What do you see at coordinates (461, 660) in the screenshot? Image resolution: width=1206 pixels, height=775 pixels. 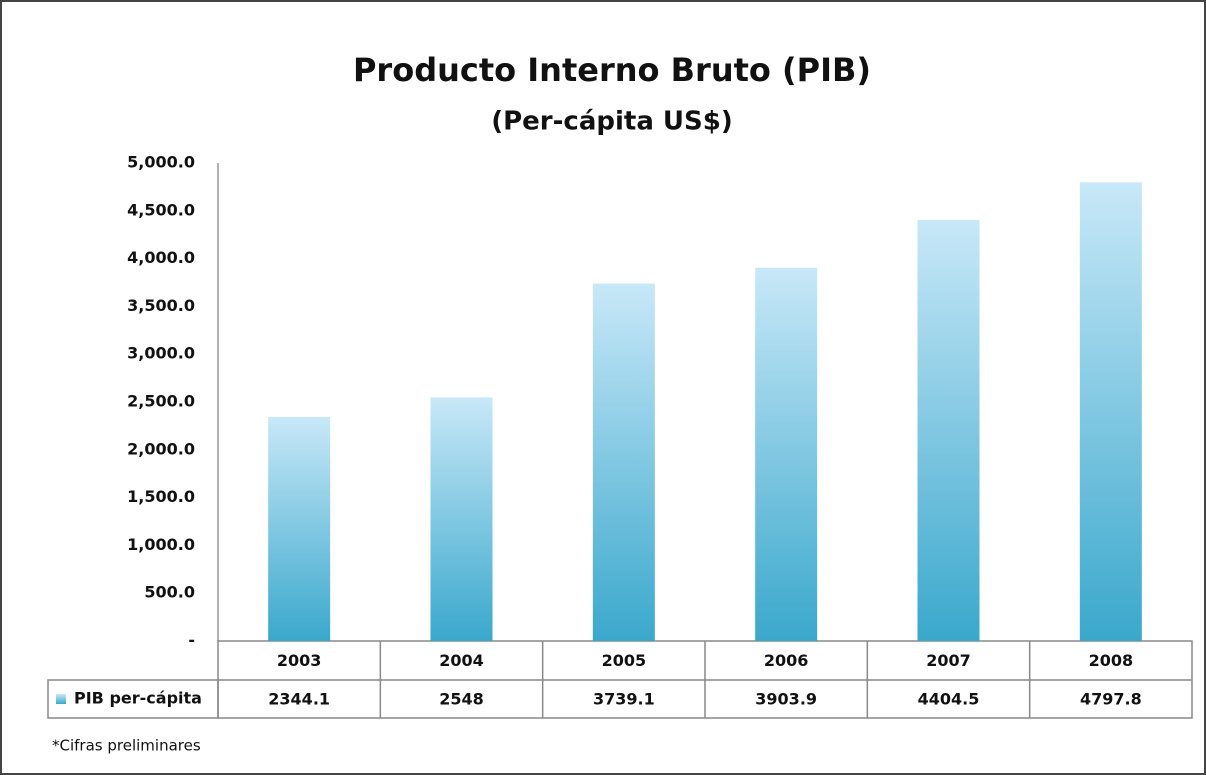 I see `x-tick-label: 2004` at bounding box center [461, 660].